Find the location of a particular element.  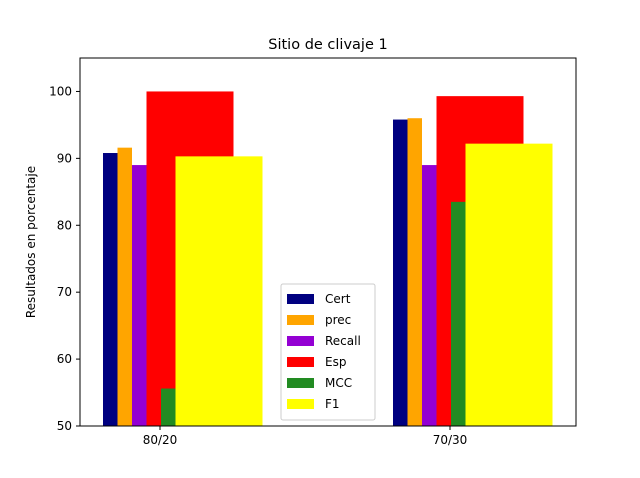

legend-swatch-prec is located at coordinates (300, 320).